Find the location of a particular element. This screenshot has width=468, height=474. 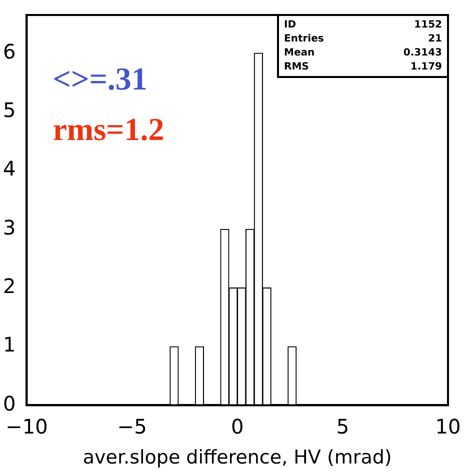

annotation: 1152 is located at coordinates (428, 25).